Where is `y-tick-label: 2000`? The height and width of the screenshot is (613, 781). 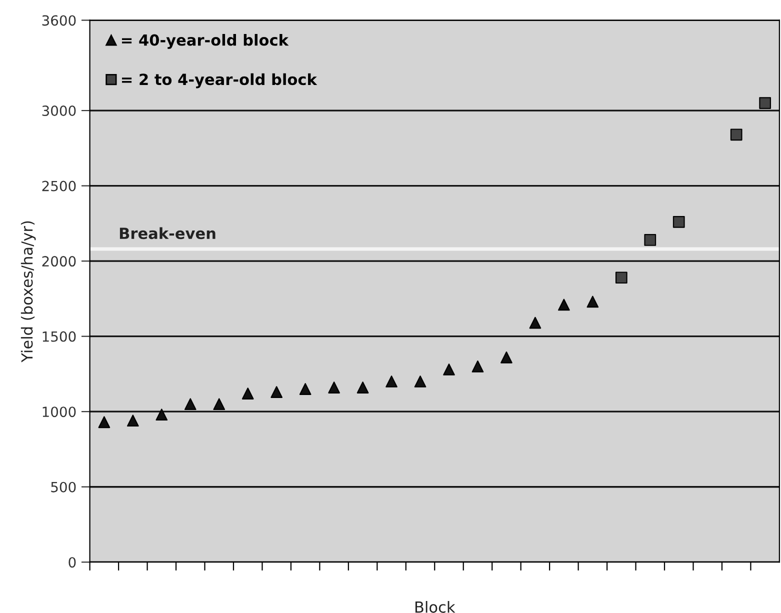
y-tick-label: 2000 is located at coordinates (59, 261).